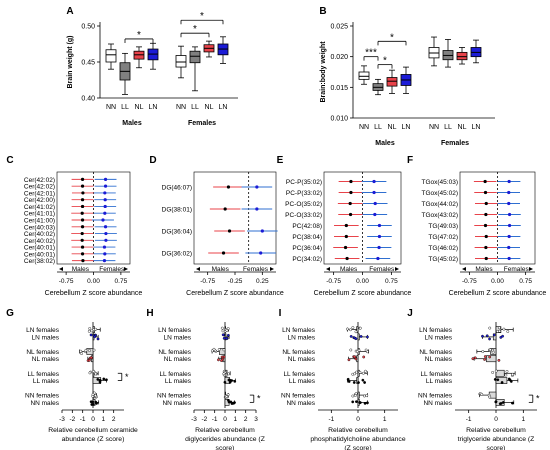 The image size is (550, 450). I want to click on panel-letter-J: J, so click(410, 313).